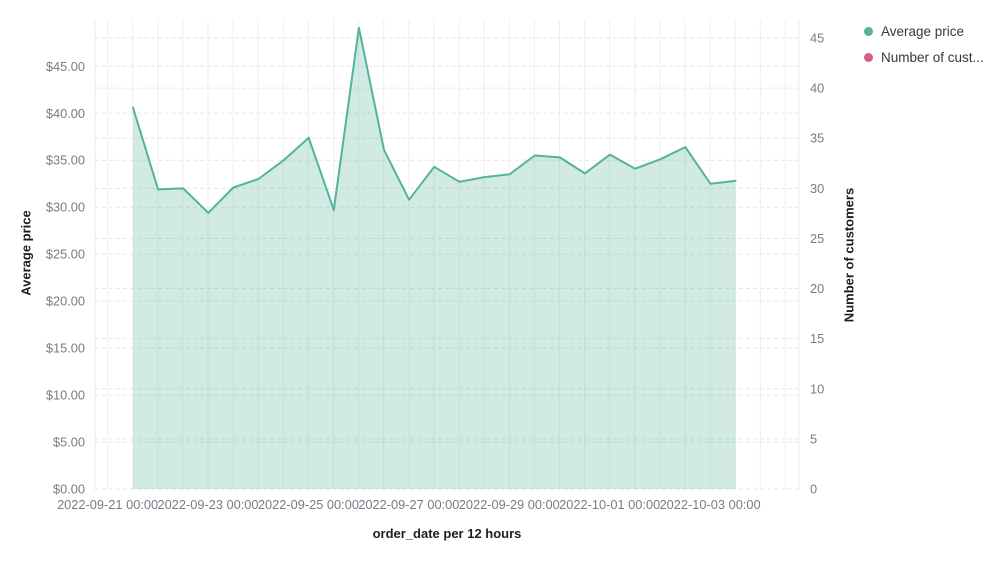  Describe the element at coordinates (65, 113) in the screenshot. I see `left-axis-tick-label: $40.00` at that location.